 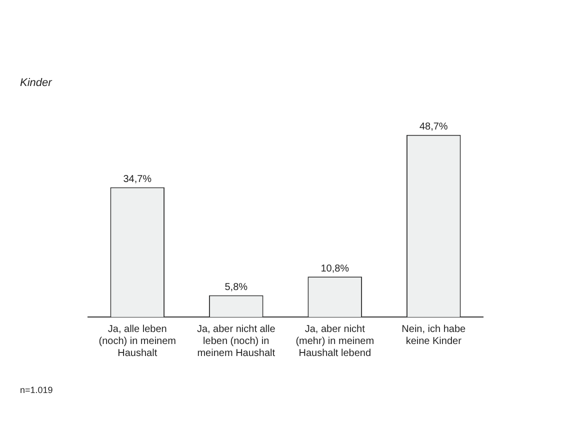 I want to click on x-tick-label: Nein, ich habe keine Kinder, so click(x=434, y=335).